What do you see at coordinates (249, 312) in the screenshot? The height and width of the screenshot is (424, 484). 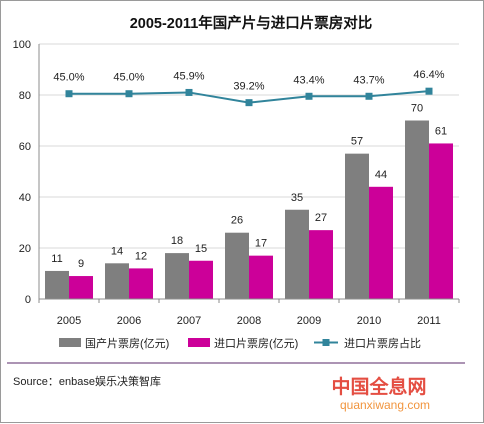 I see `x-axis: 2005 2006 2007 2008 2009 2010 2011` at bounding box center [249, 312].